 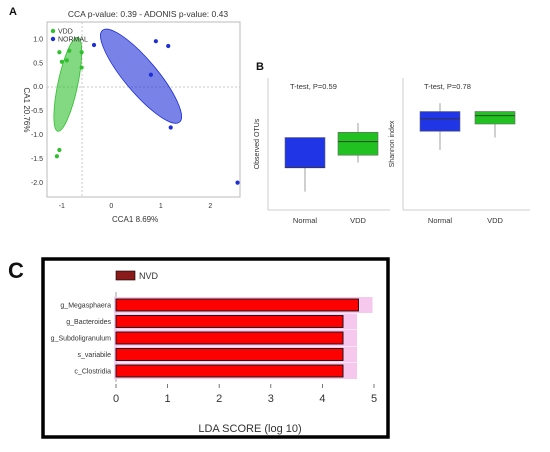 I want to click on lda-x-tick-label: 0, so click(x=116, y=399).